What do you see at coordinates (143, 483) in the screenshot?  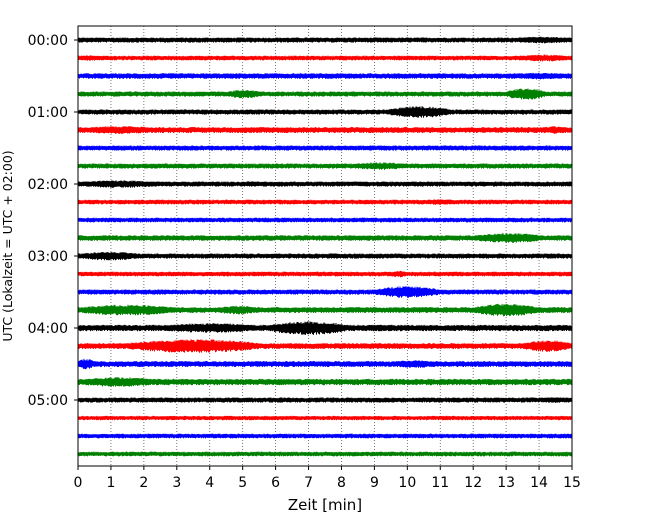 I see `x-tick-label: 2` at bounding box center [143, 483].